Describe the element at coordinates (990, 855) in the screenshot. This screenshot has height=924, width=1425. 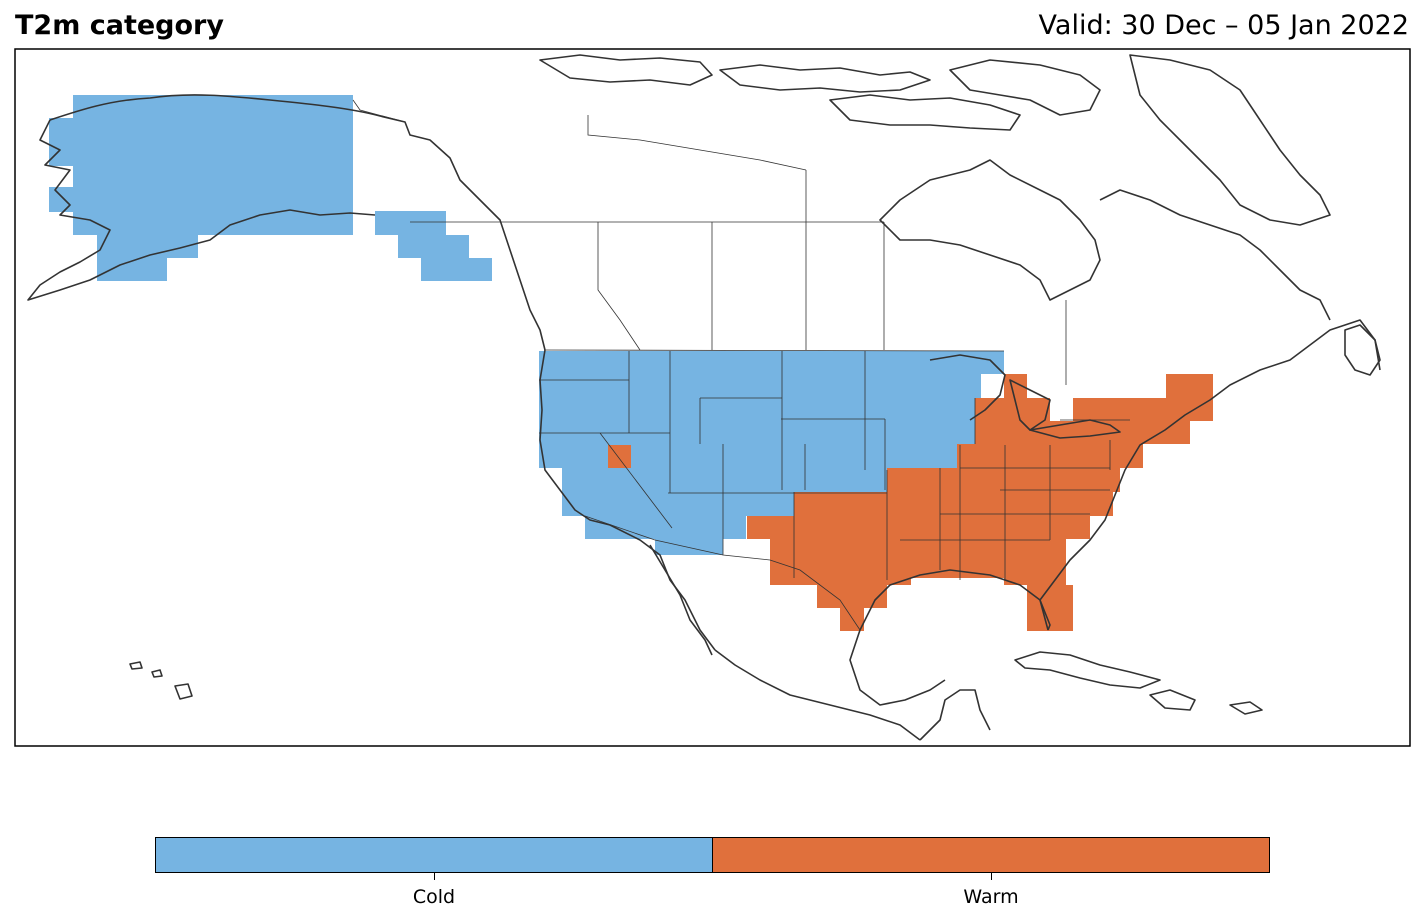
I see `legend-swatch-warm` at that location.